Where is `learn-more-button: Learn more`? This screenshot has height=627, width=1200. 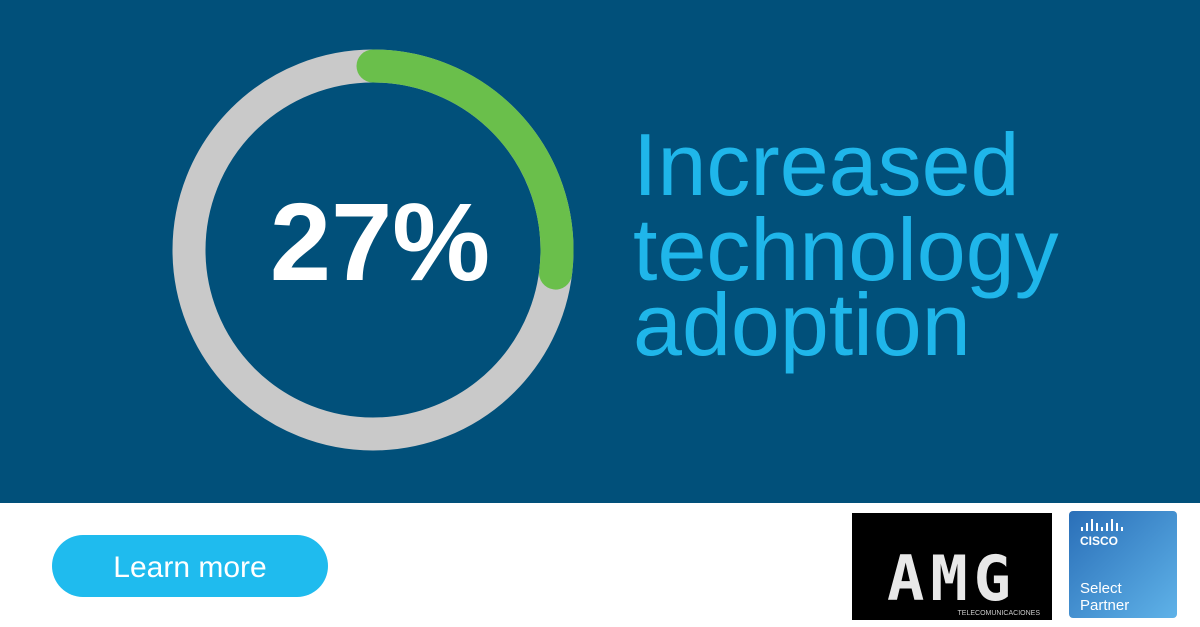 learn-more-button: Learn more is located at coordinates (190, 566).